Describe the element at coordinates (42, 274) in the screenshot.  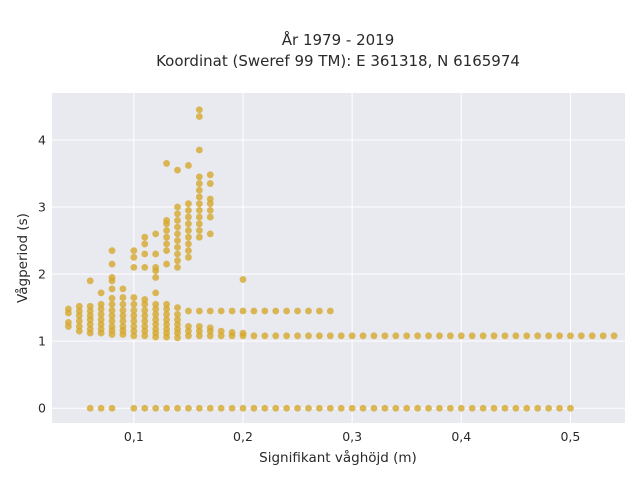
I see `y-tick-label: 2` at that location.